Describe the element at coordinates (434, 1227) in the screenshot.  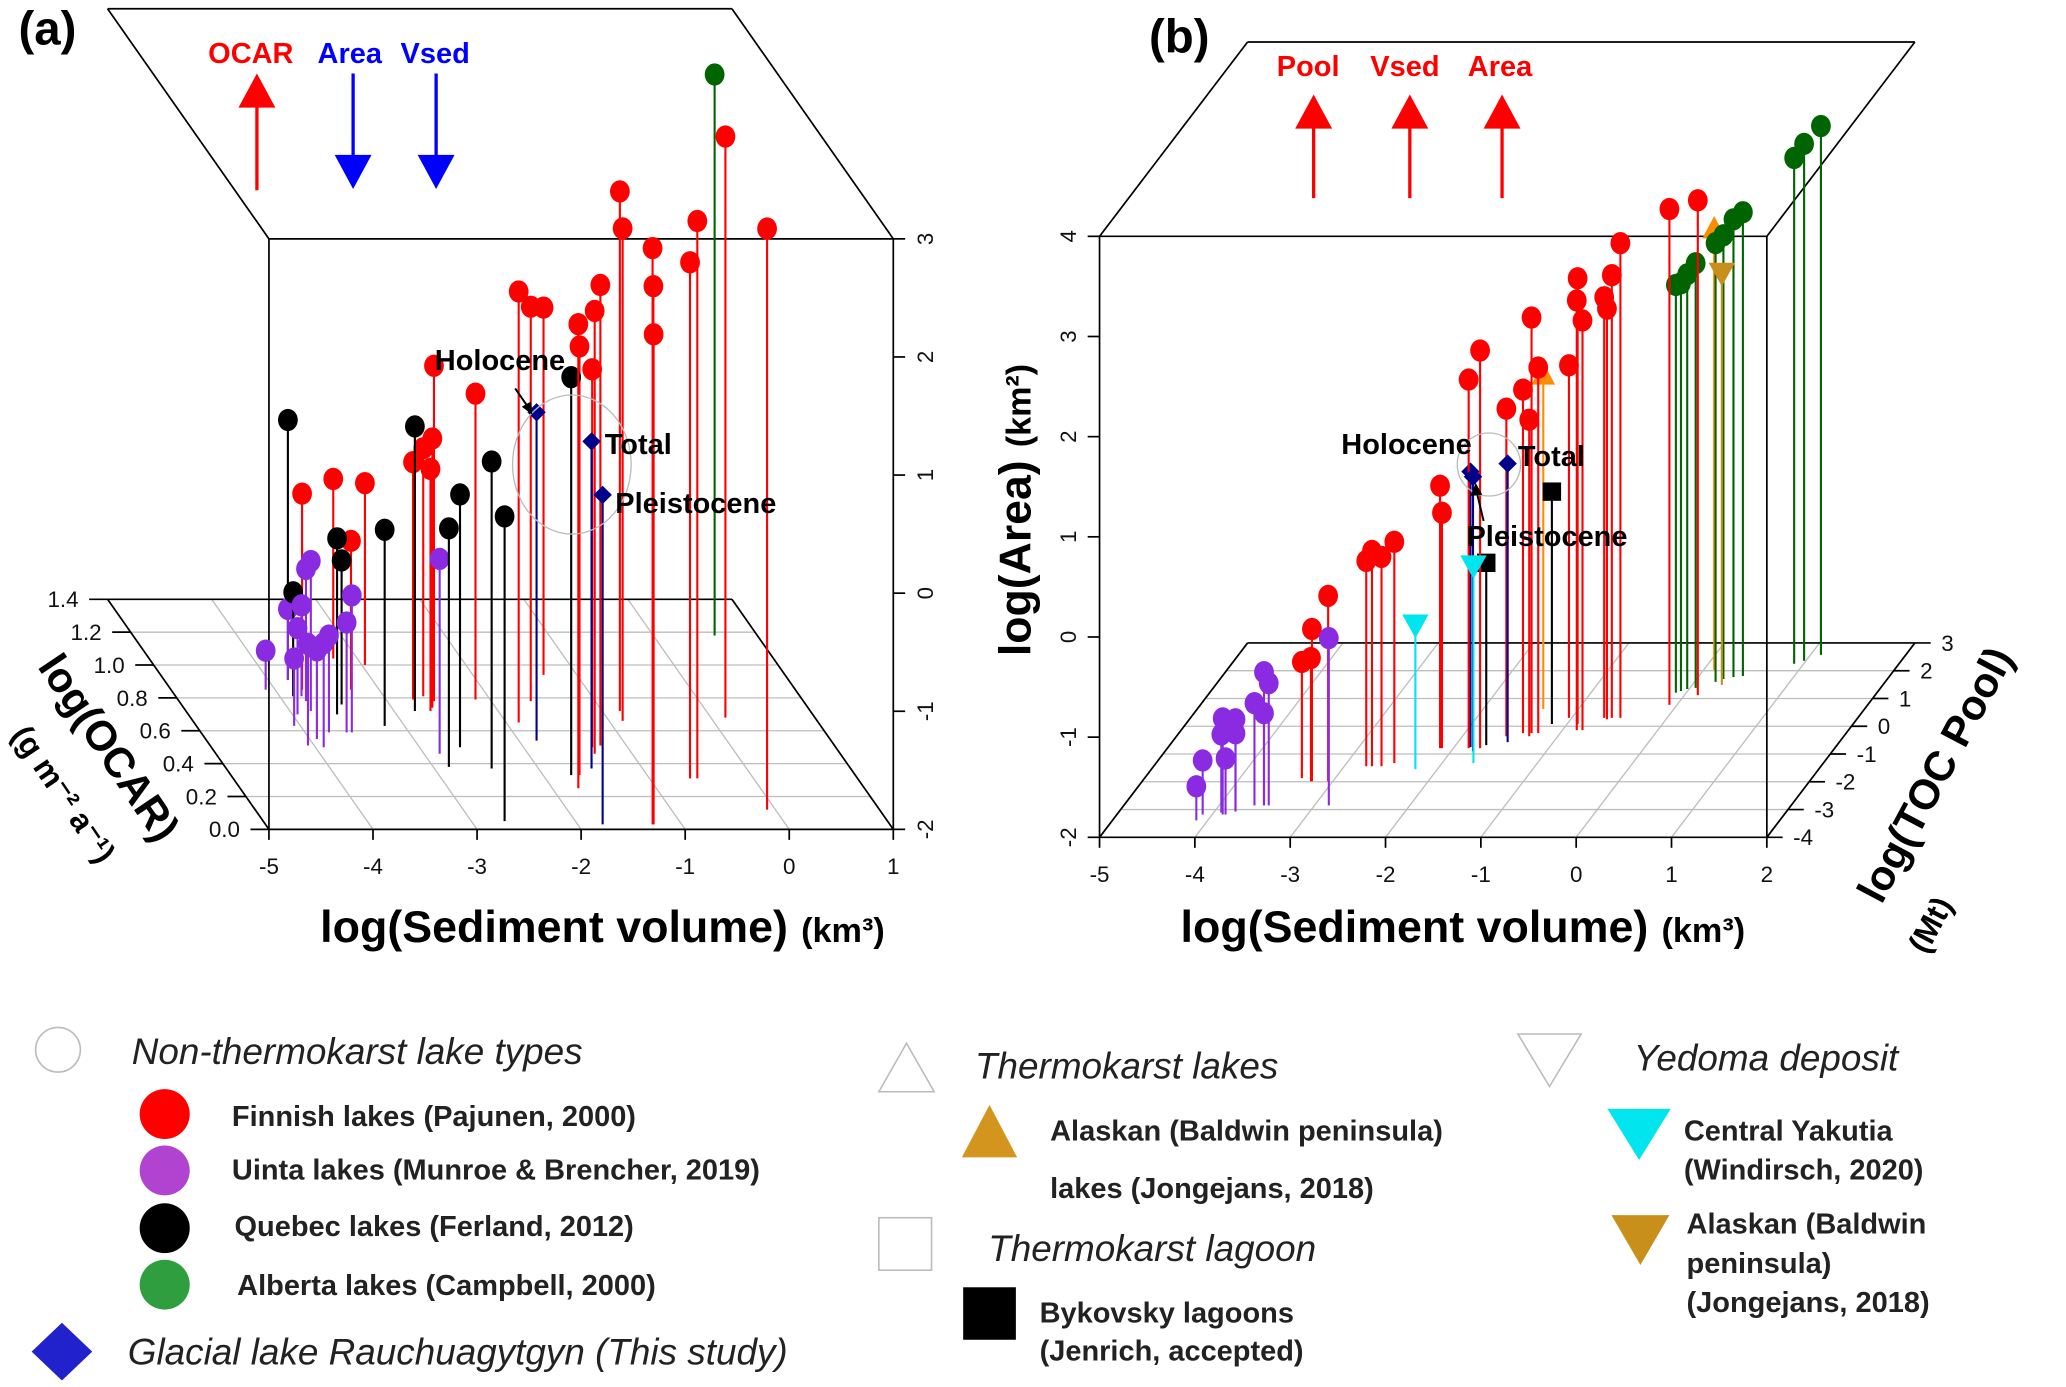
I see `legend-item-label: Quebec lakes (Ferland, 2012)` at that location.